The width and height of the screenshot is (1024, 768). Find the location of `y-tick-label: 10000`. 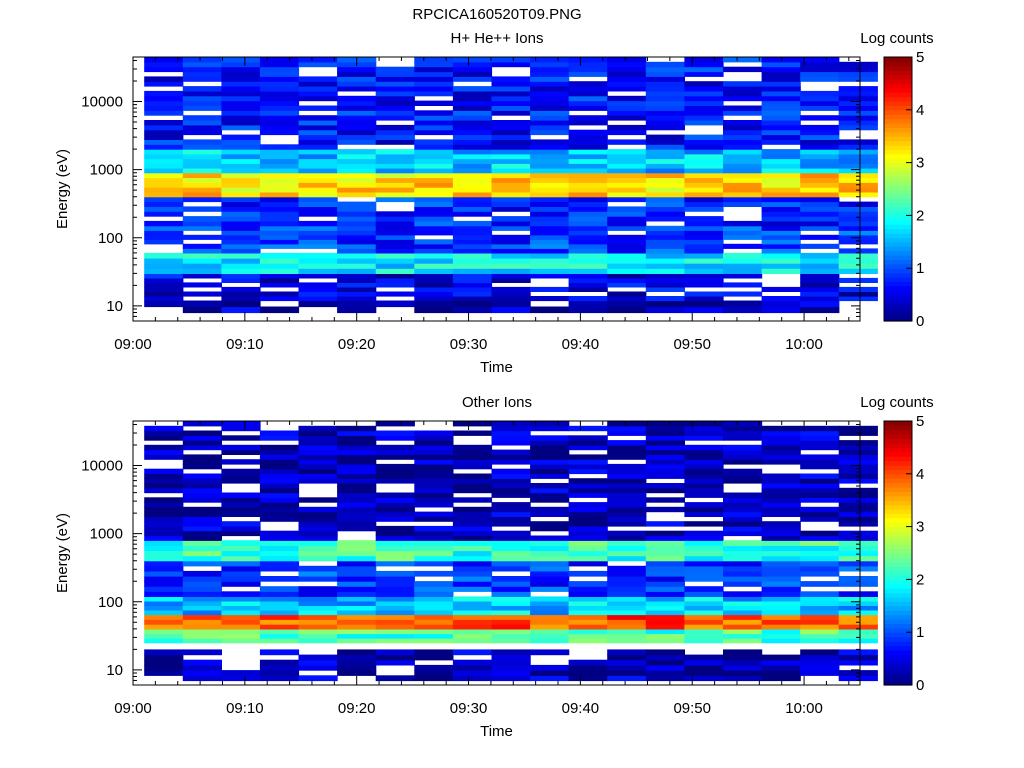

y-tick-label: 10000 is located at coordinates (102, 102).